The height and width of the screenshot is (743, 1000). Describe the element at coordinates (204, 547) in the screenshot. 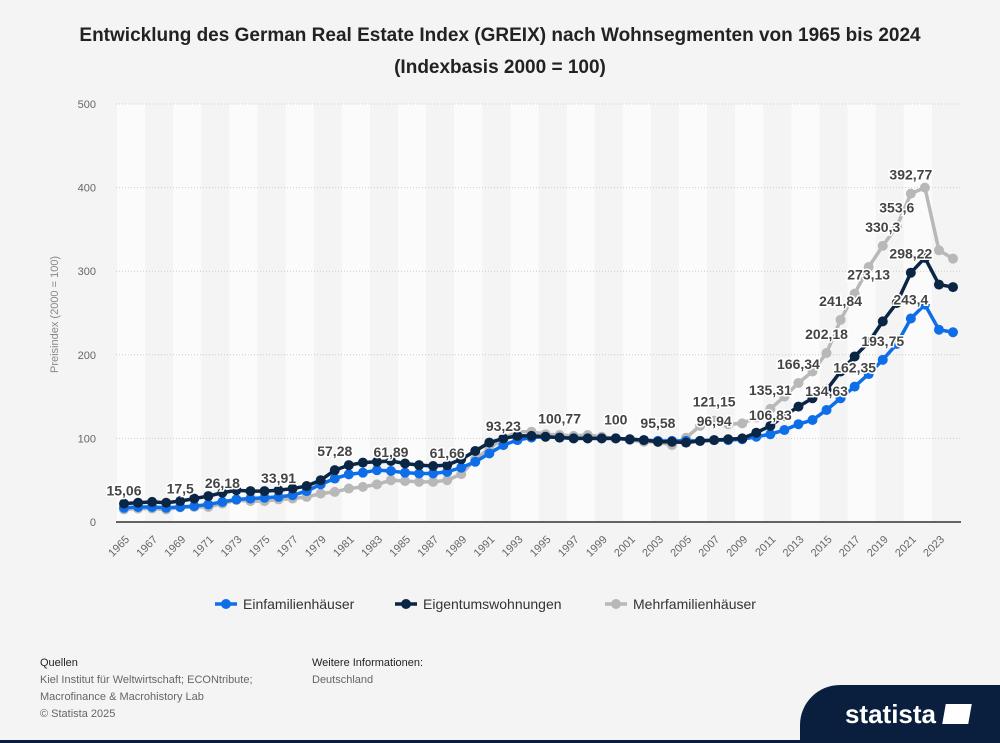

I see `x-tick-label: 1971` at that location.